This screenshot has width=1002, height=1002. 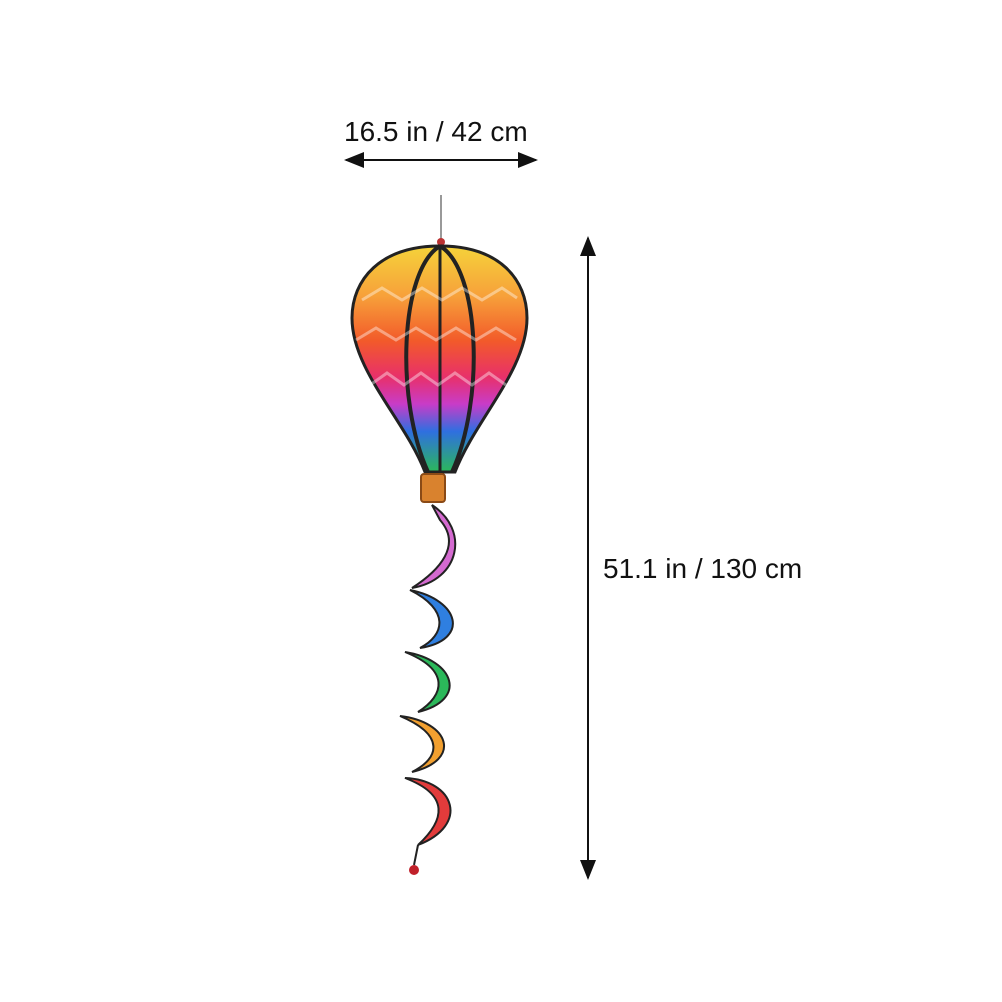 I want to click on twister-tail, so click(x=428, y=689).